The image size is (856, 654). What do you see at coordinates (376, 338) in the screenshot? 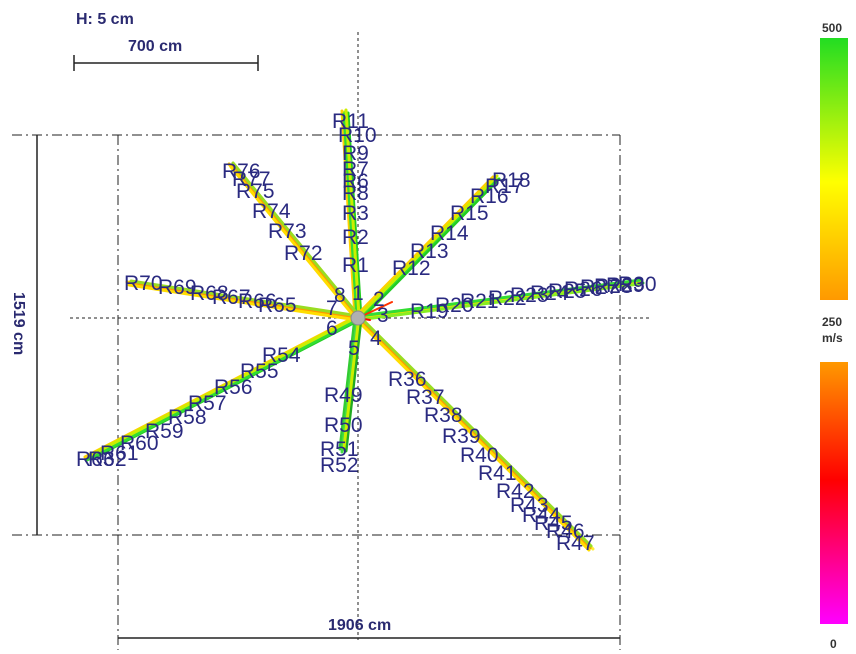
I see `sensor-label: 4` at bounding box center [376, 338].